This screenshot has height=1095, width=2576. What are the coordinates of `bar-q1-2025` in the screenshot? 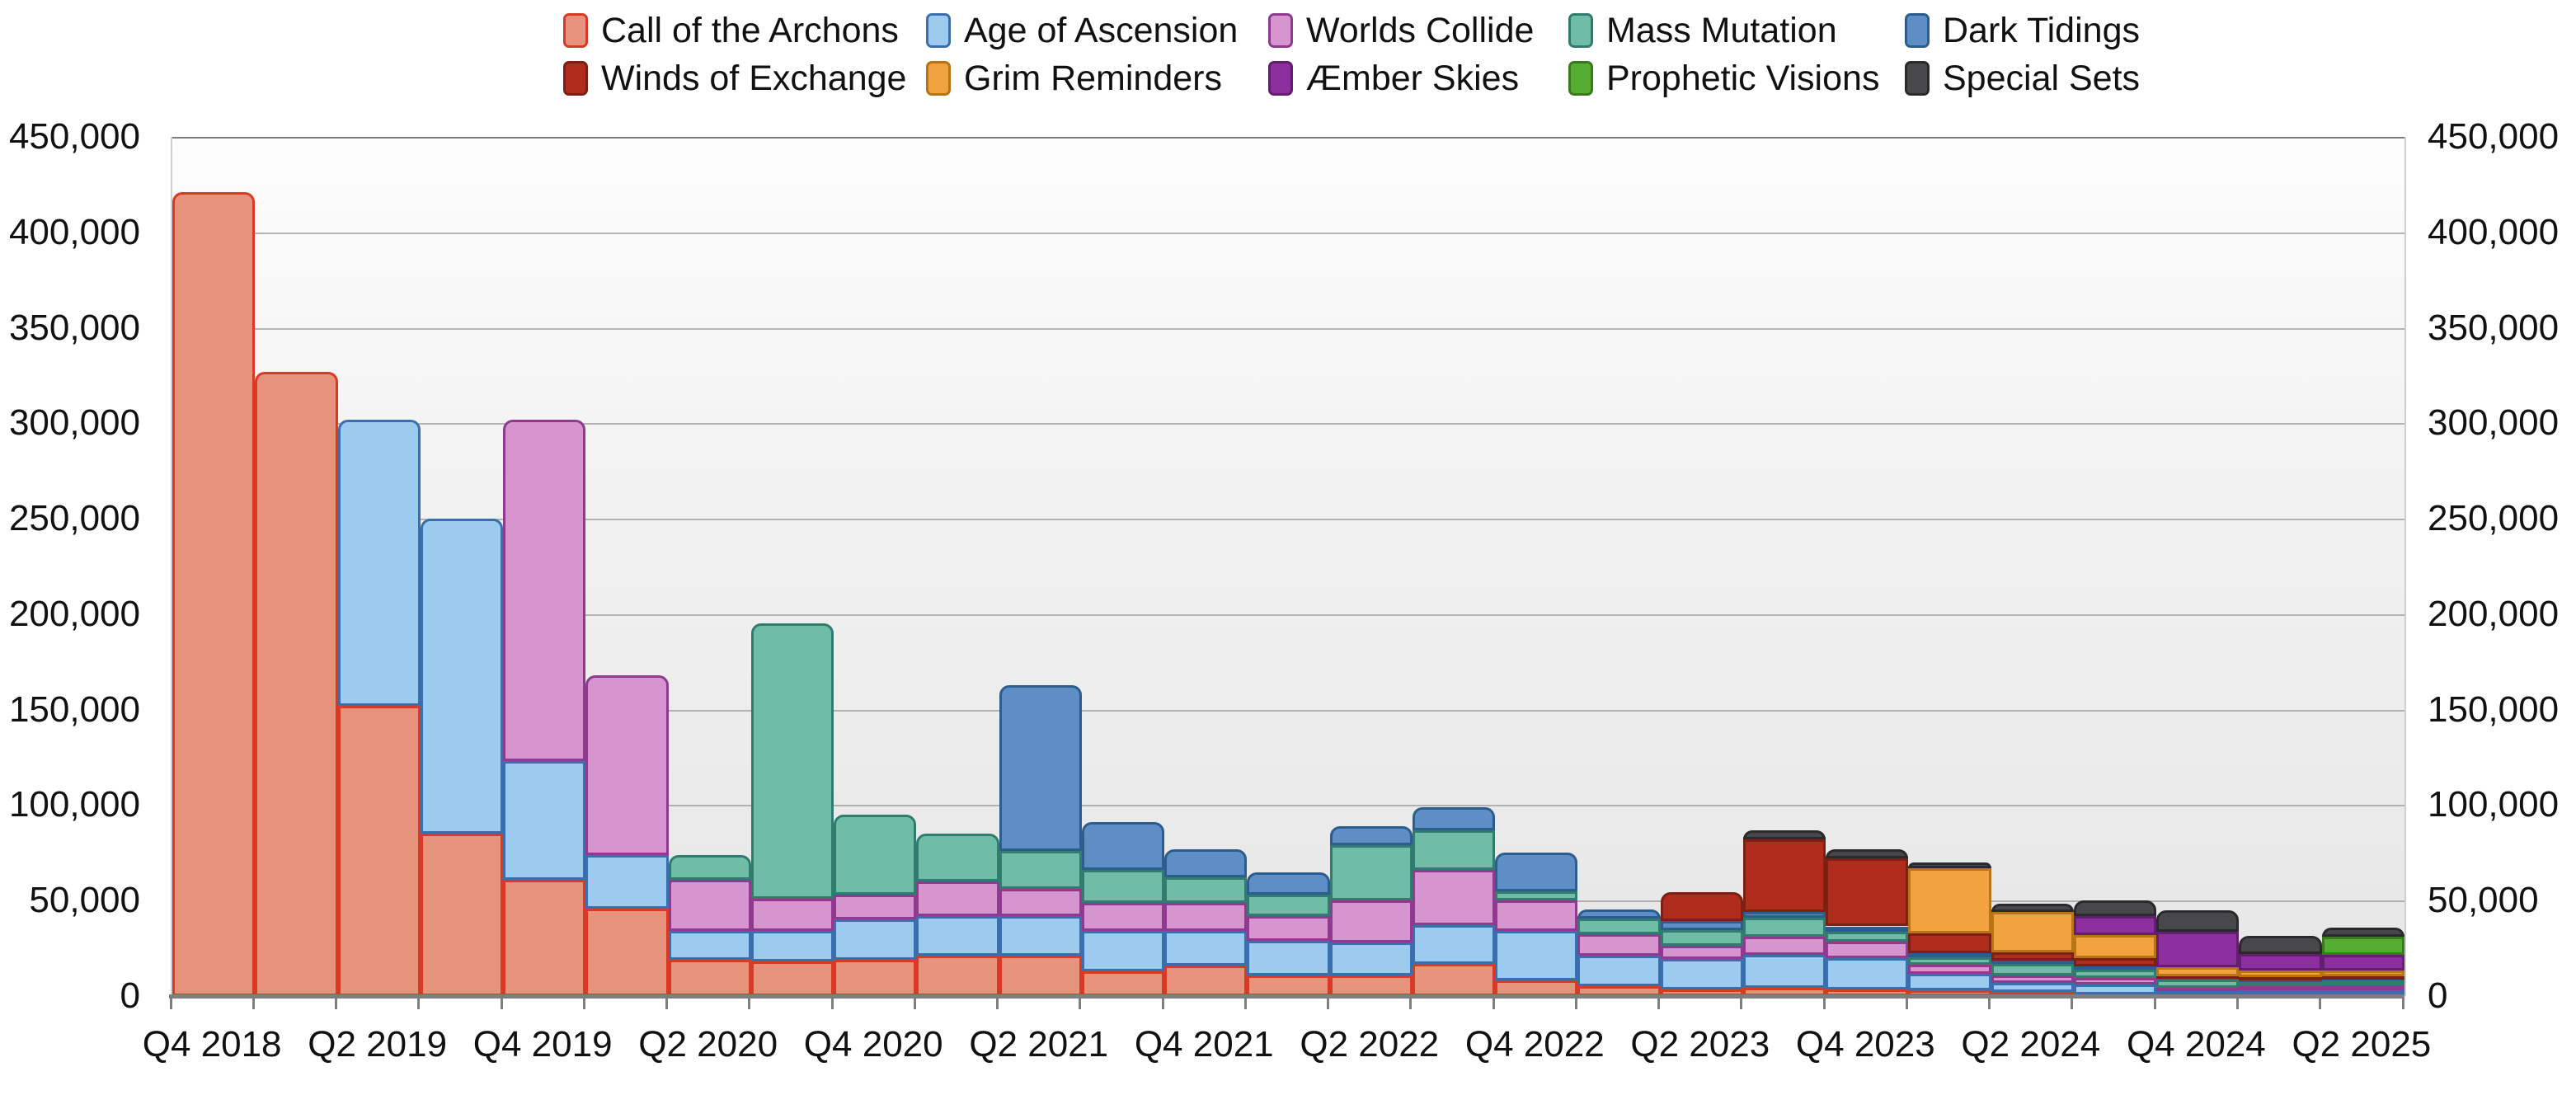 It's located at (2280, 566).